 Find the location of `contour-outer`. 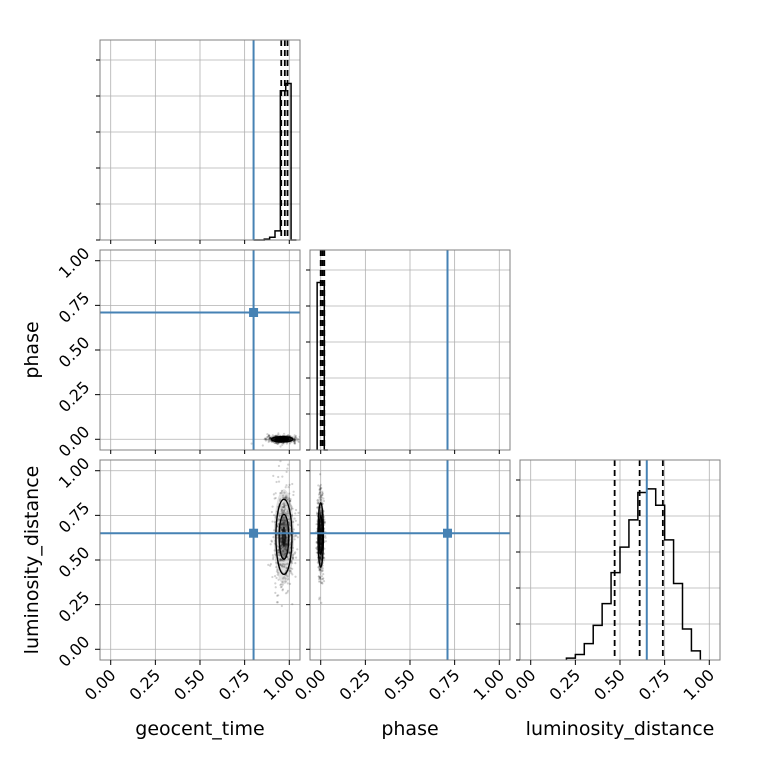

contour-outer is located at coordinates (282, 439).